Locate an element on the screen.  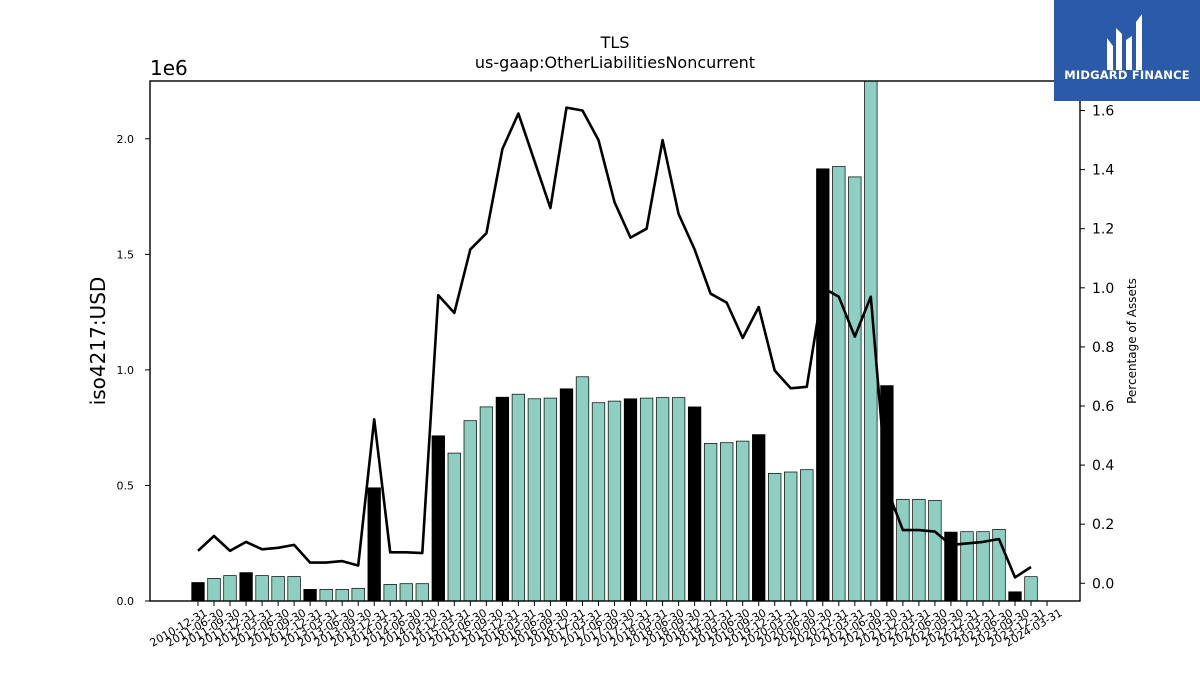
logo-text: MIDGARD FINANCE is located at coordinates (1127, 75).